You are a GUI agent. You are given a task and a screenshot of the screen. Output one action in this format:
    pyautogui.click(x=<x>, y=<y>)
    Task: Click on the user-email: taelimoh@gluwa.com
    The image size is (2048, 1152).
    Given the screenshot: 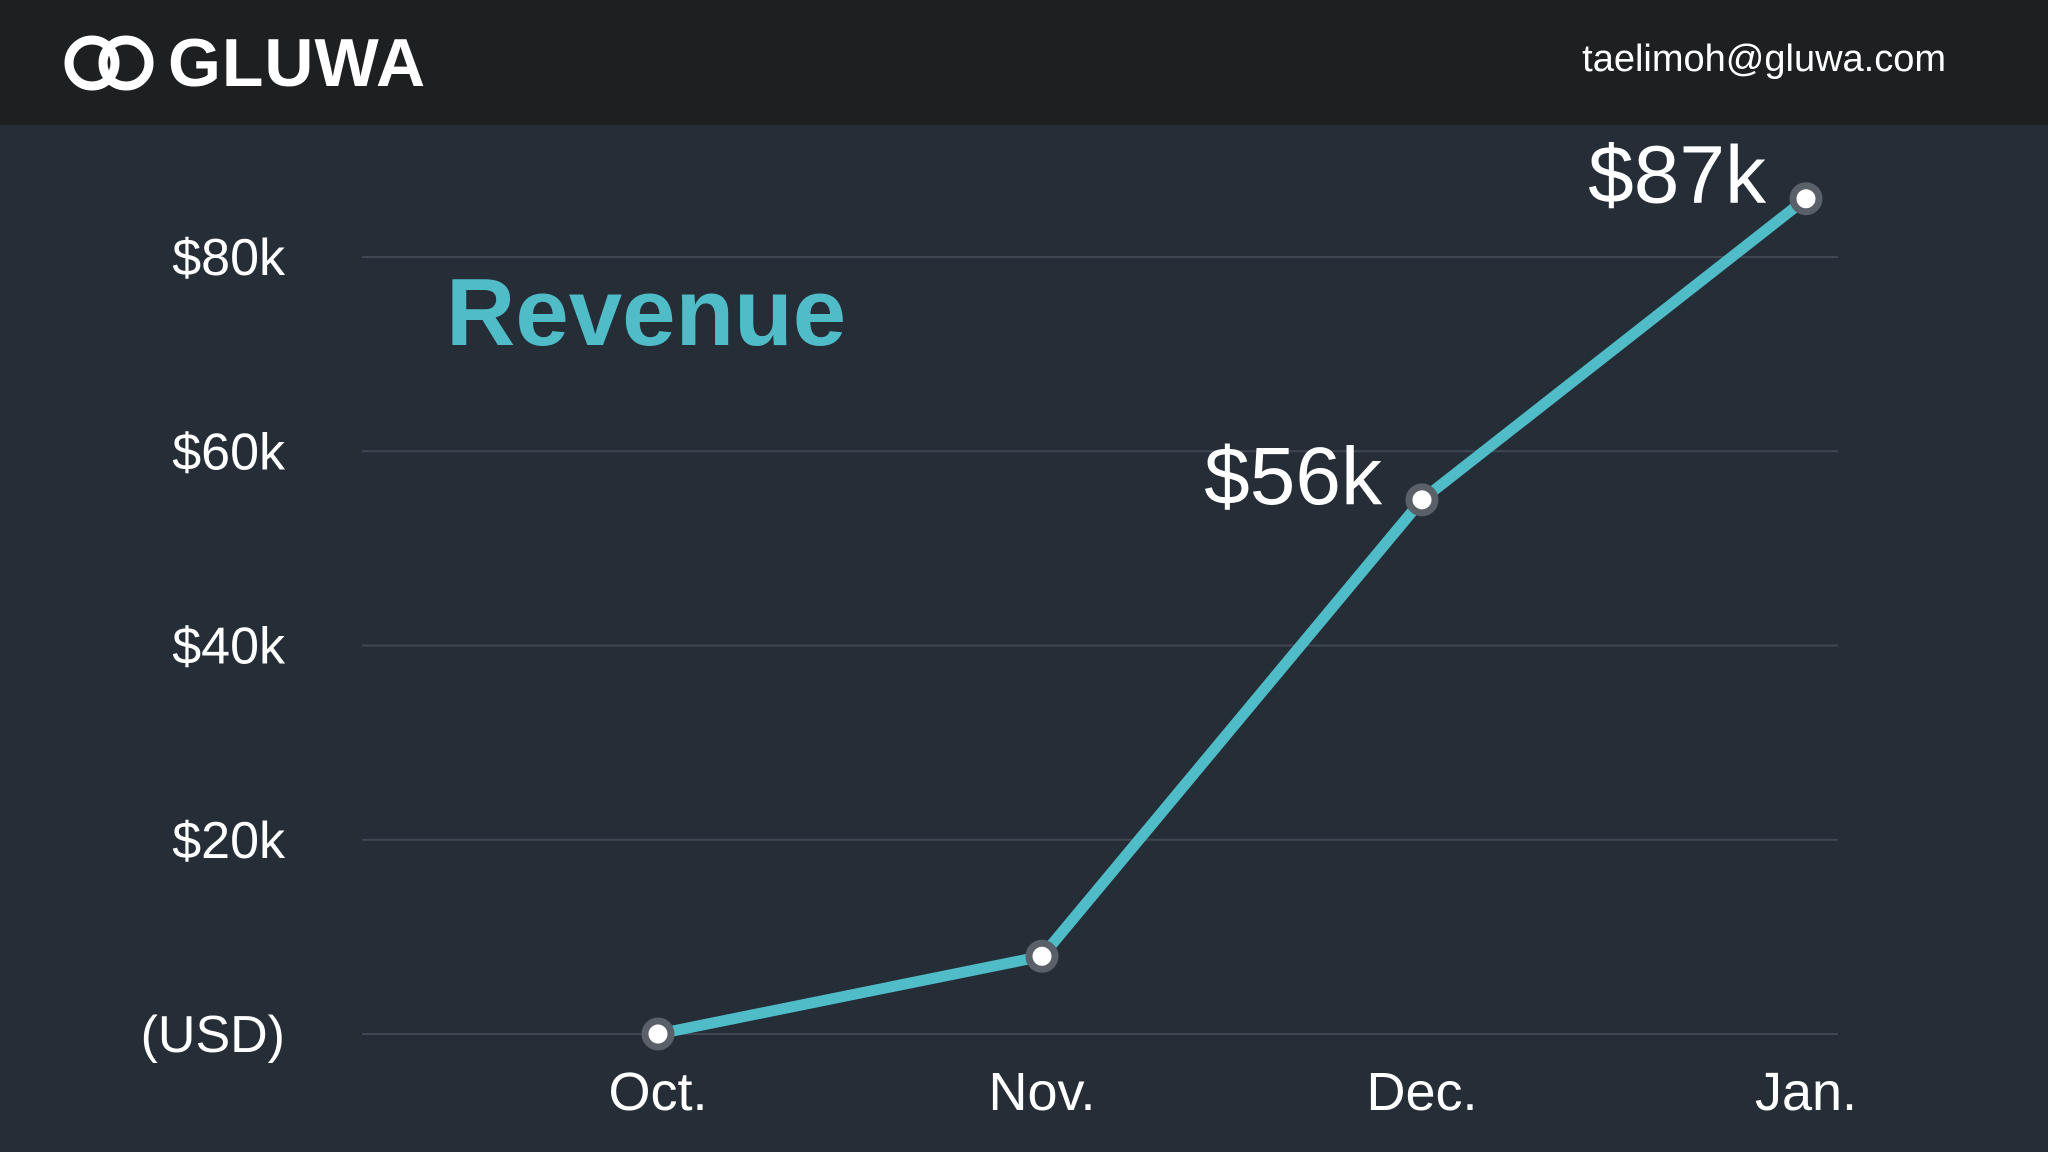 What is the action you would take?
    pyautogui.click(x=1764, y=59)
    